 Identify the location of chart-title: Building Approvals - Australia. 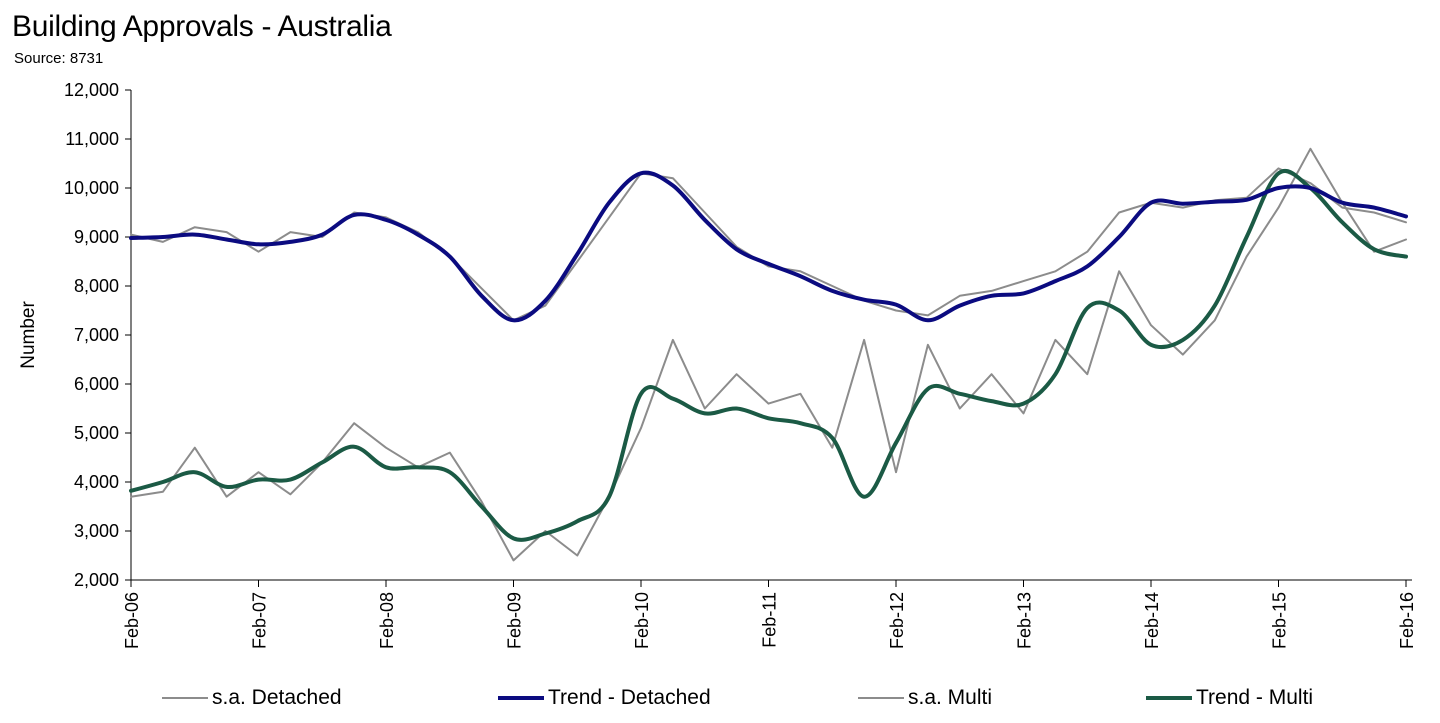
(202, 26).